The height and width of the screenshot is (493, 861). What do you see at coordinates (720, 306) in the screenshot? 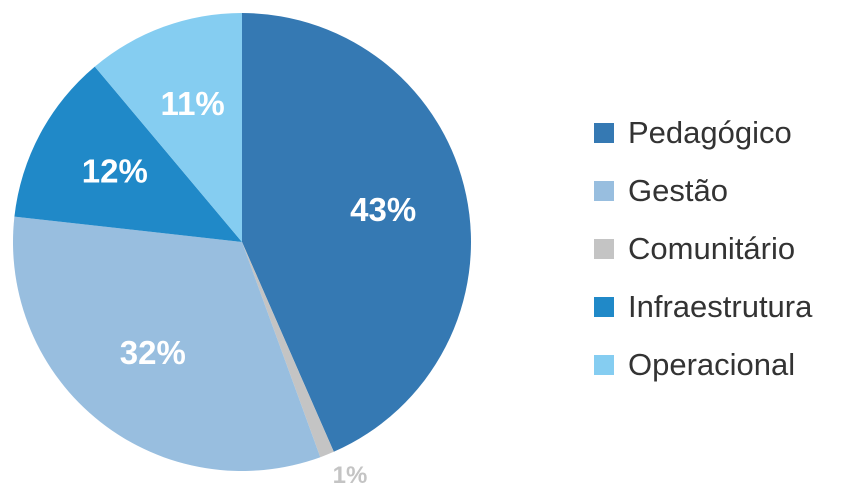
I see `legend-label-infraestrutura: Infraestrutura` at bounding box center [720, 306].